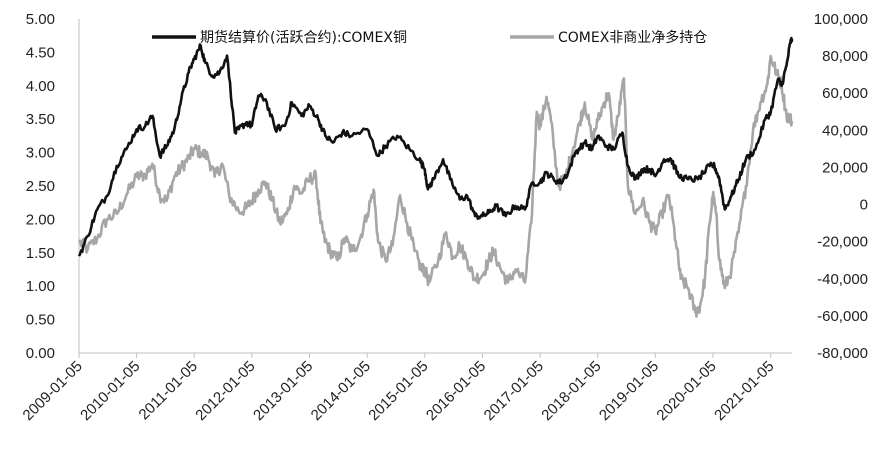 This screenshot has height=459, width=890. What do you see at coordinates (40, 119) in the screenshot?
I see `left-tick-label: 3.50` at bounding box center [40, 119].